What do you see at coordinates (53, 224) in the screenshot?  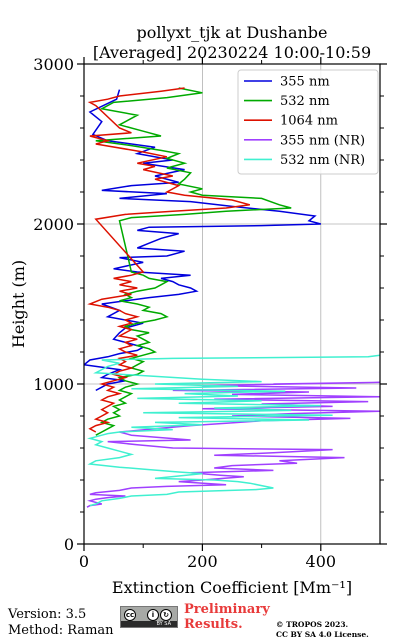 I see `y-tick-label: 2000` at bounding box center [53, 224].